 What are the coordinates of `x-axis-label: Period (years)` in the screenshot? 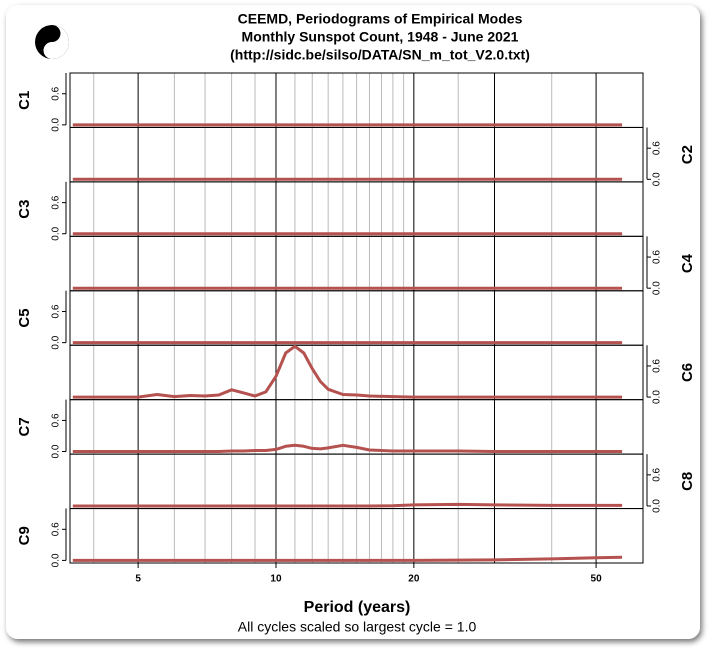 It's located at (357, 607).